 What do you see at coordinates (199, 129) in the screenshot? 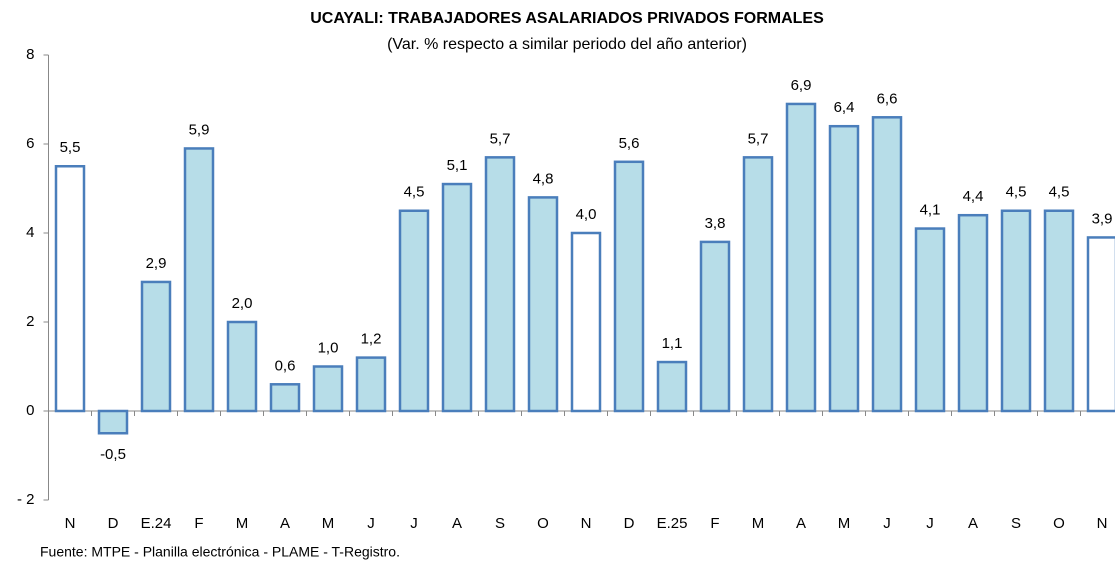
I see `value-label: 5,9` at bounding box center [199, 129].